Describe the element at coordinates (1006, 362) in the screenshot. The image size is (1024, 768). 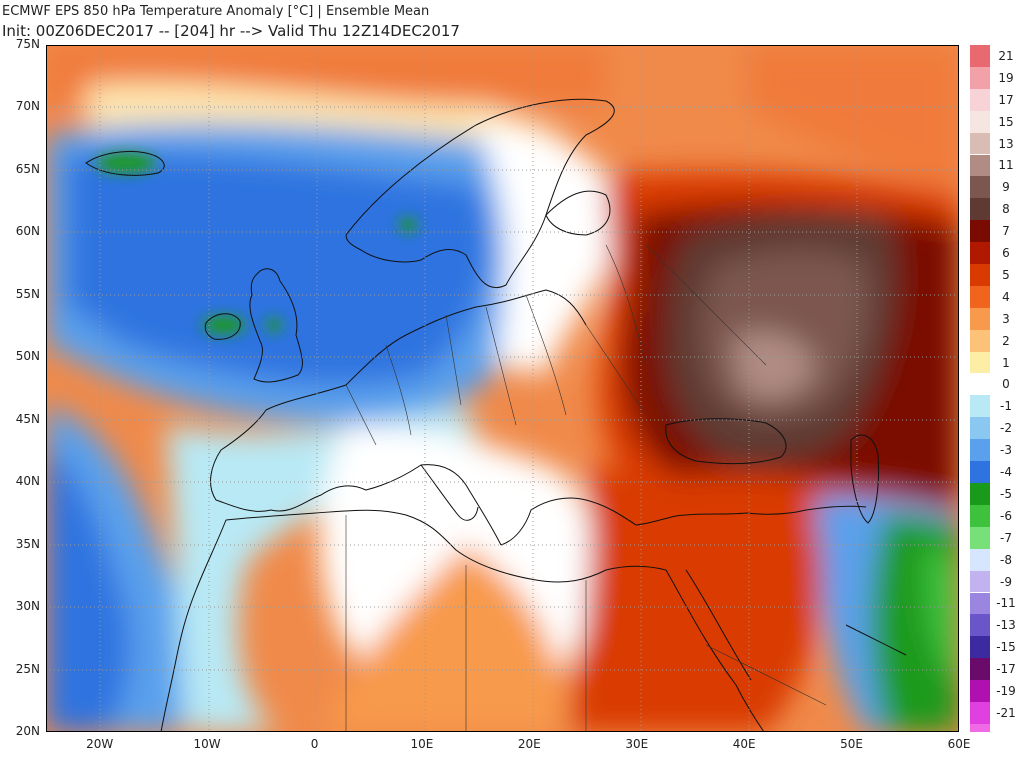
I see `legend-label: 1` at that location.